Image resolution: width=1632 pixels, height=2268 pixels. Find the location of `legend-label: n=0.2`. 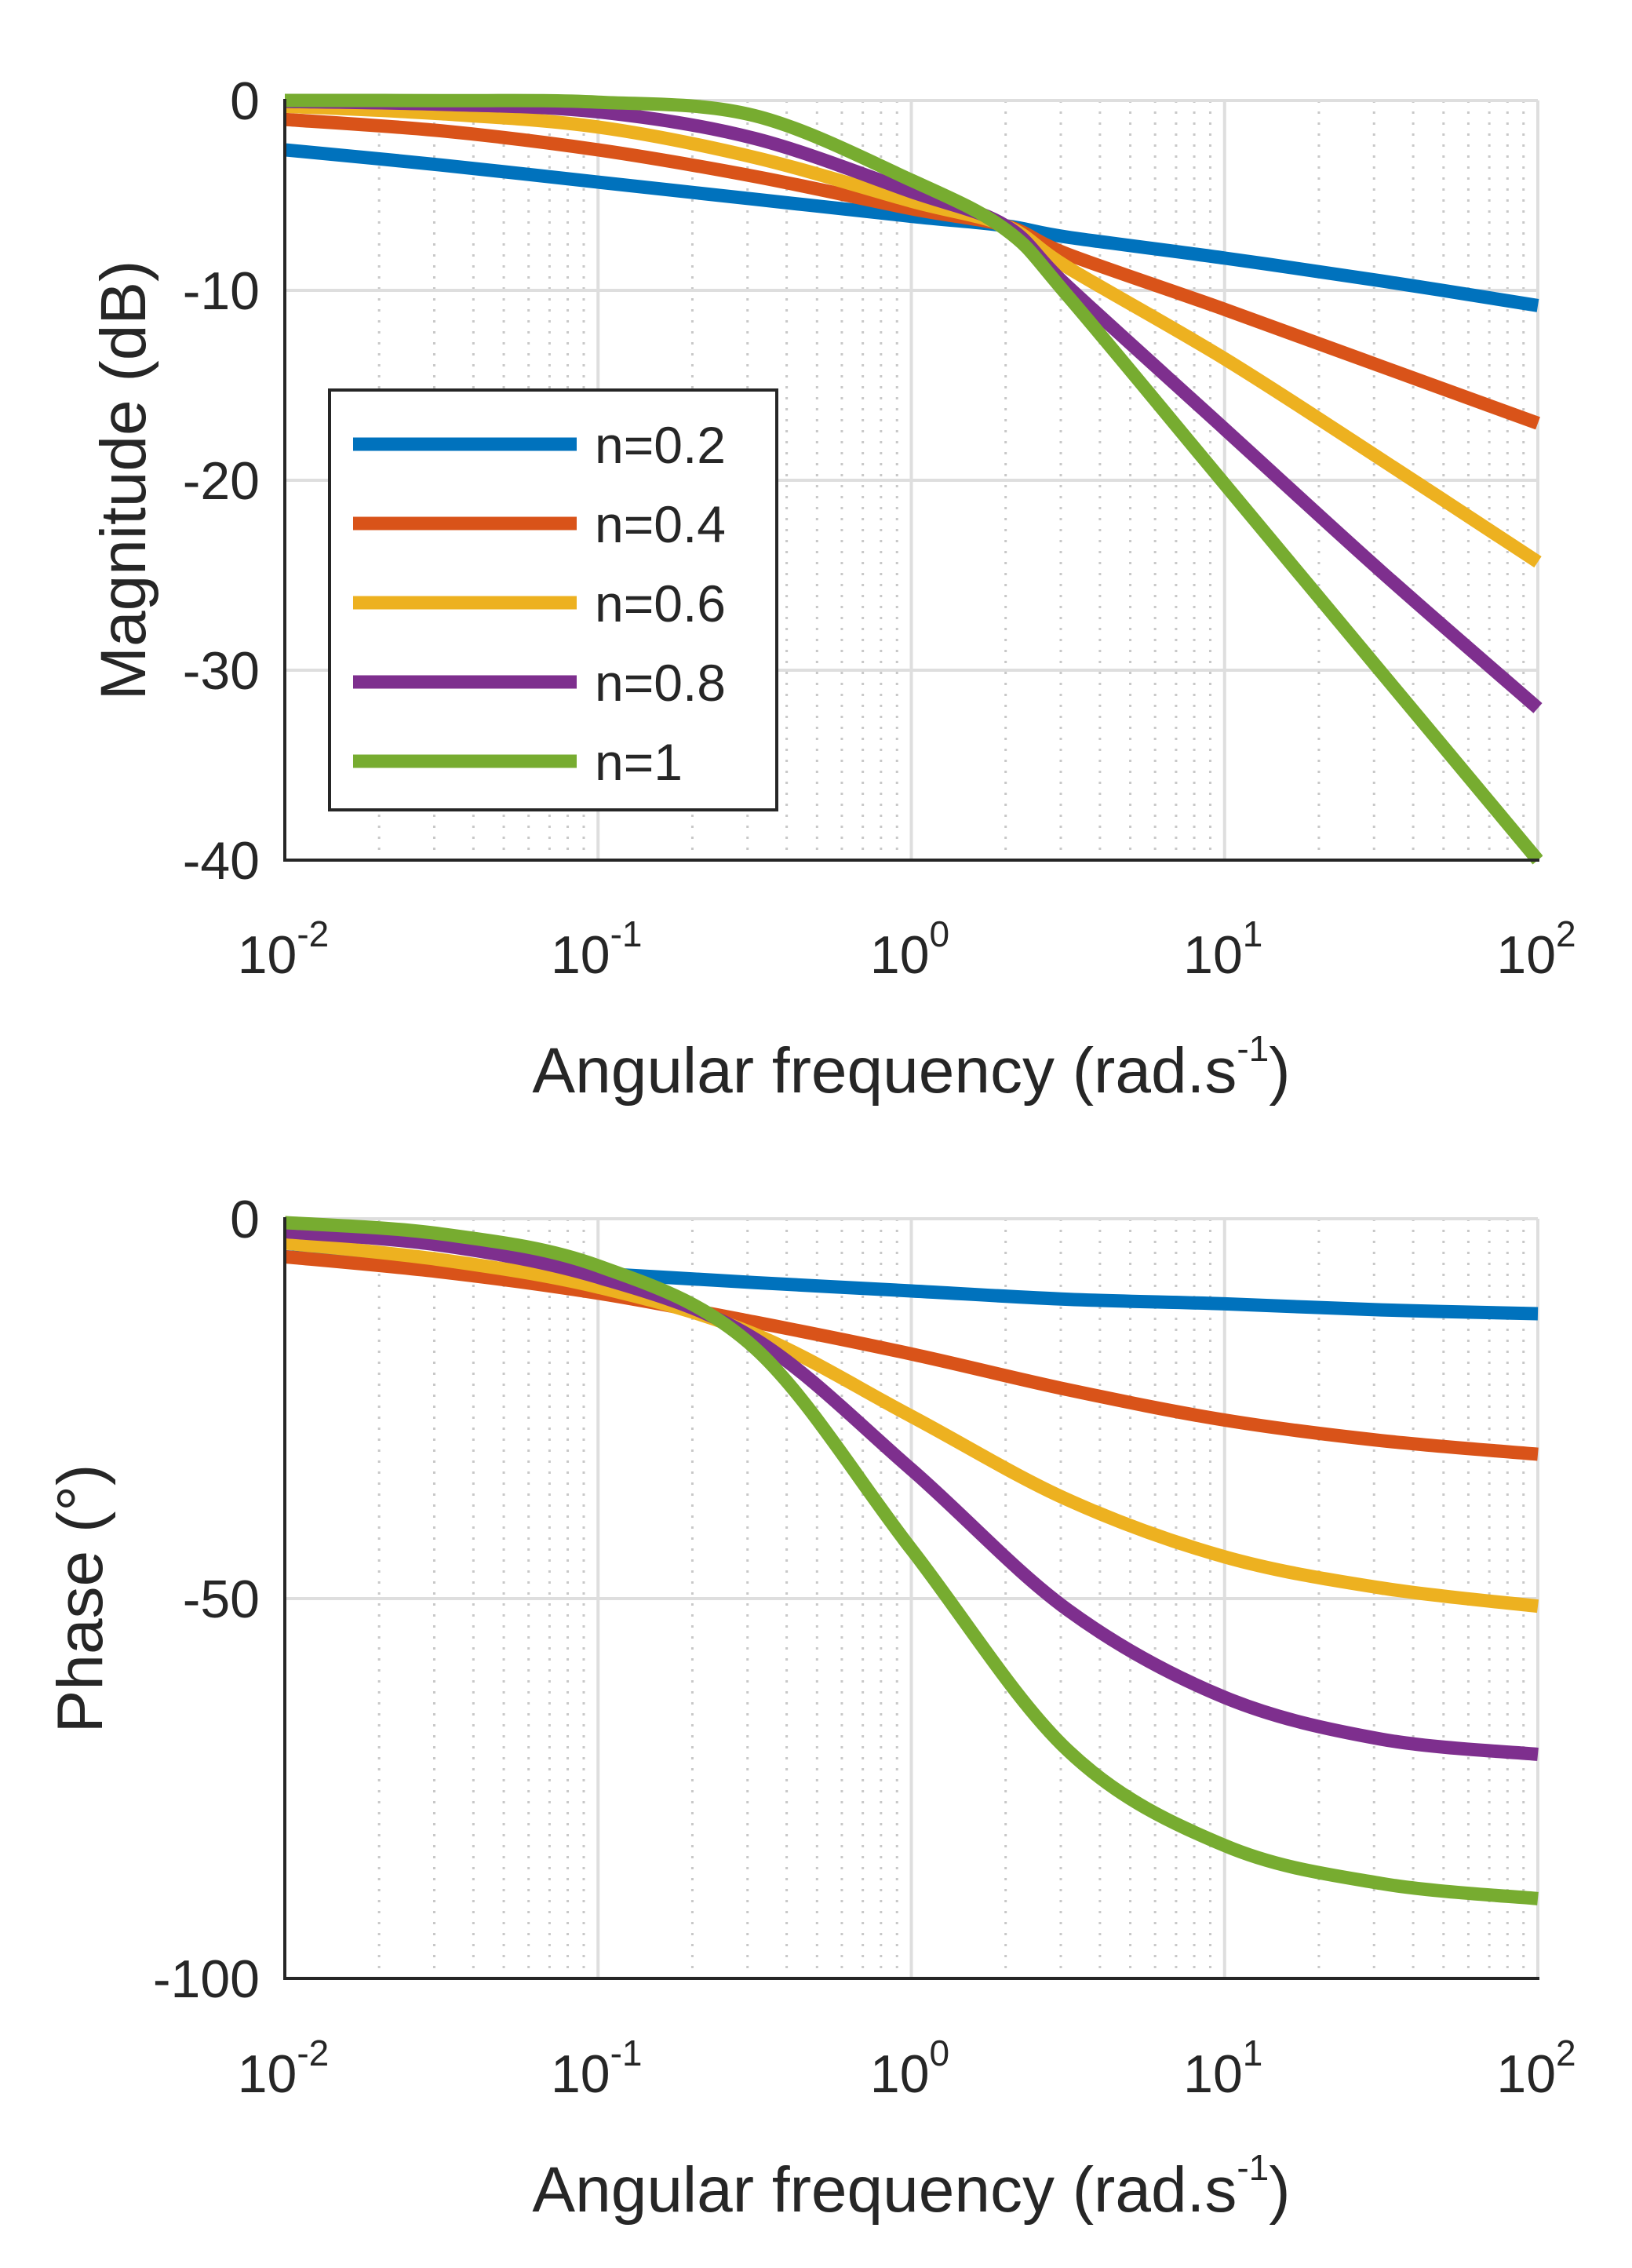

legend-label: n=0.2 is located at coordinates (660, 445).